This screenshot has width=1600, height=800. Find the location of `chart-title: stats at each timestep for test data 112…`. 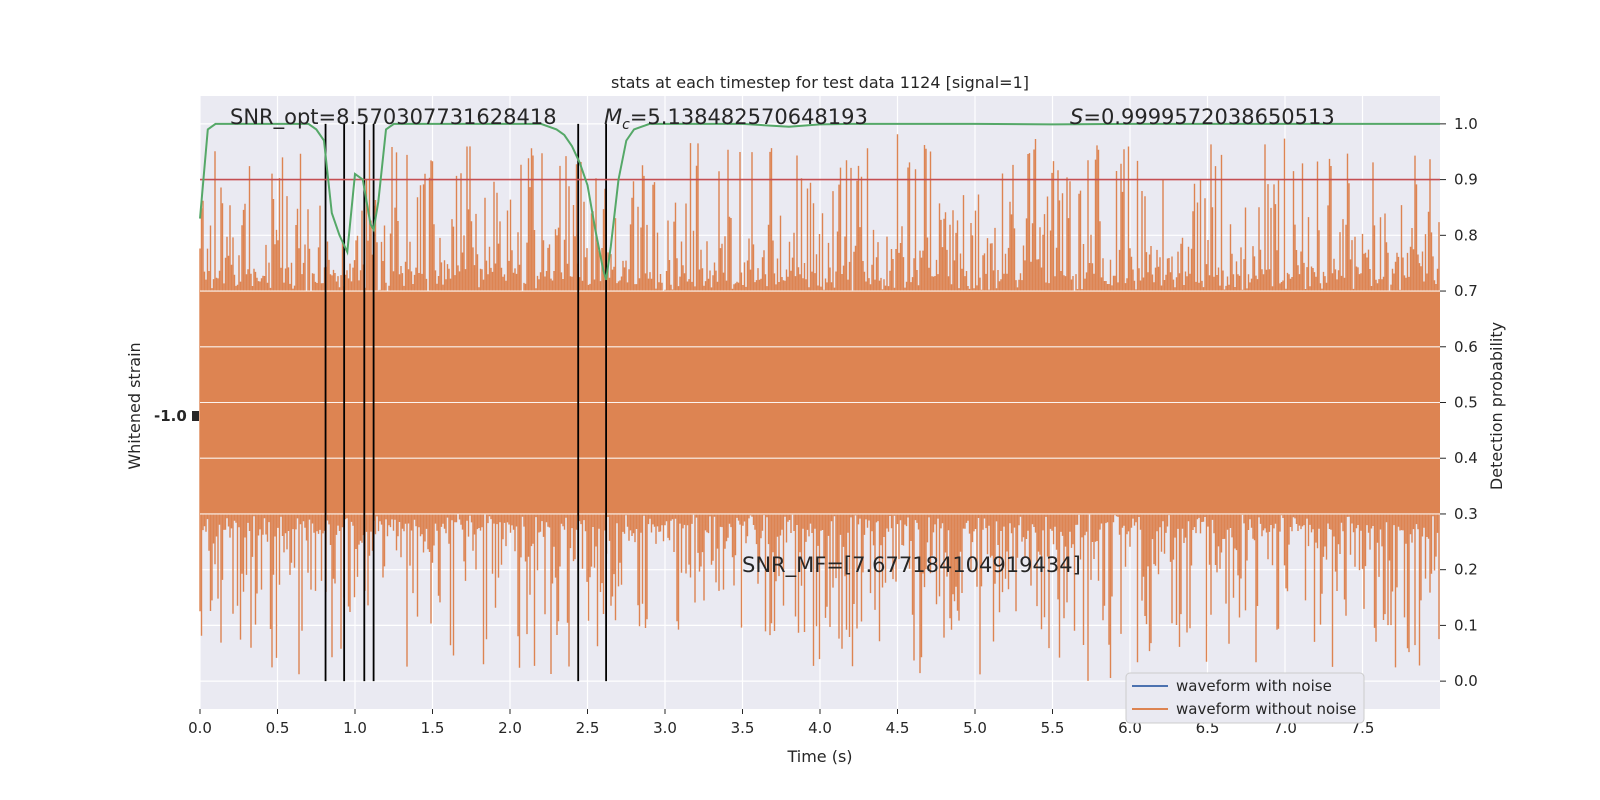

chart-title: stats at each timestep for test data 112… is located at coordinates (820, 82).